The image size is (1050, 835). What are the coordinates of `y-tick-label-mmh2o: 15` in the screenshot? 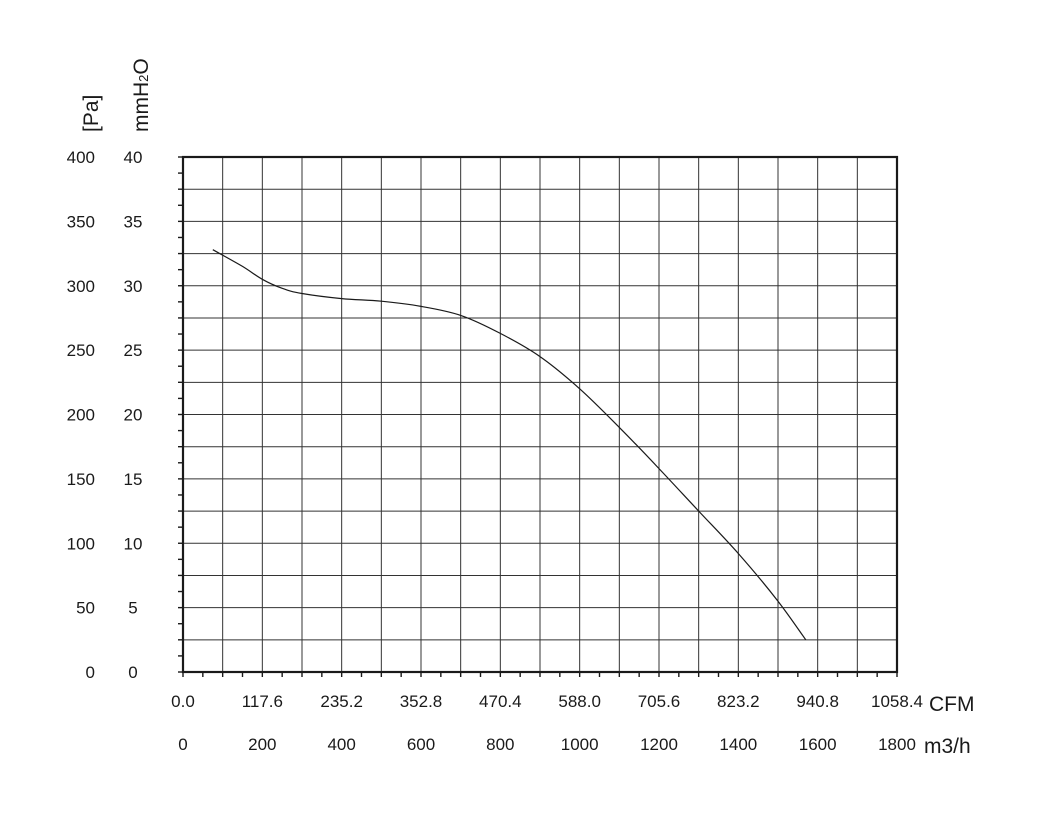 It's located at (133, 479).